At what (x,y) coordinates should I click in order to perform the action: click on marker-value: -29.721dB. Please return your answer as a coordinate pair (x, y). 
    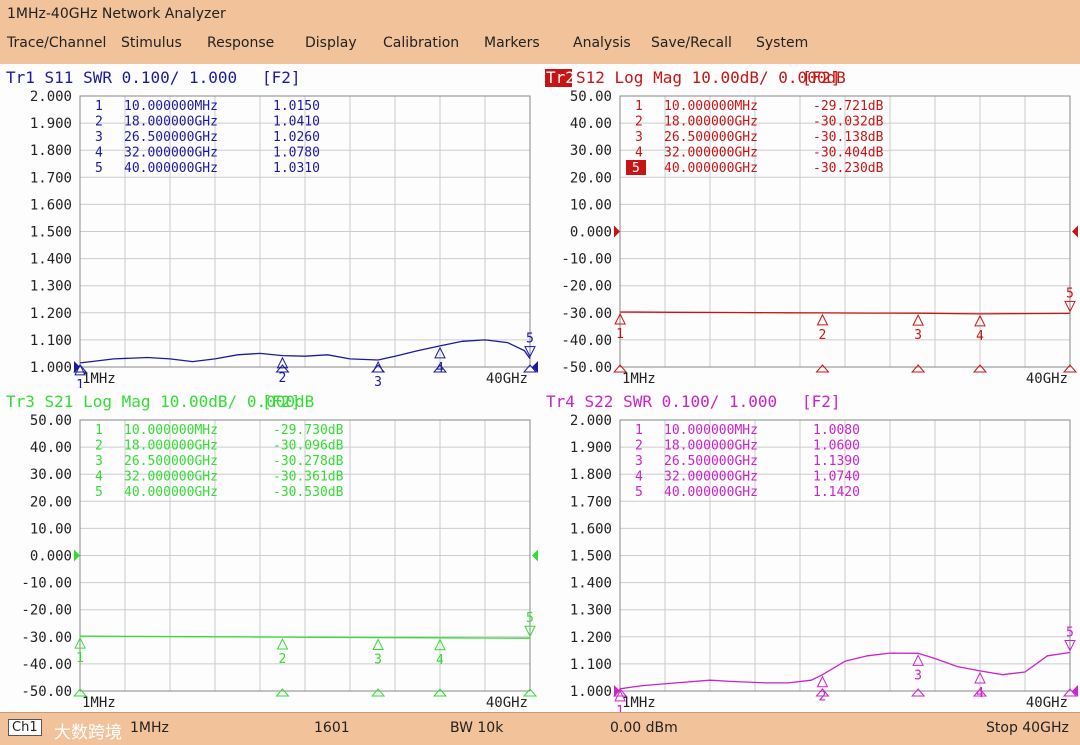
    Looking at the image, I should click on (848, 106).